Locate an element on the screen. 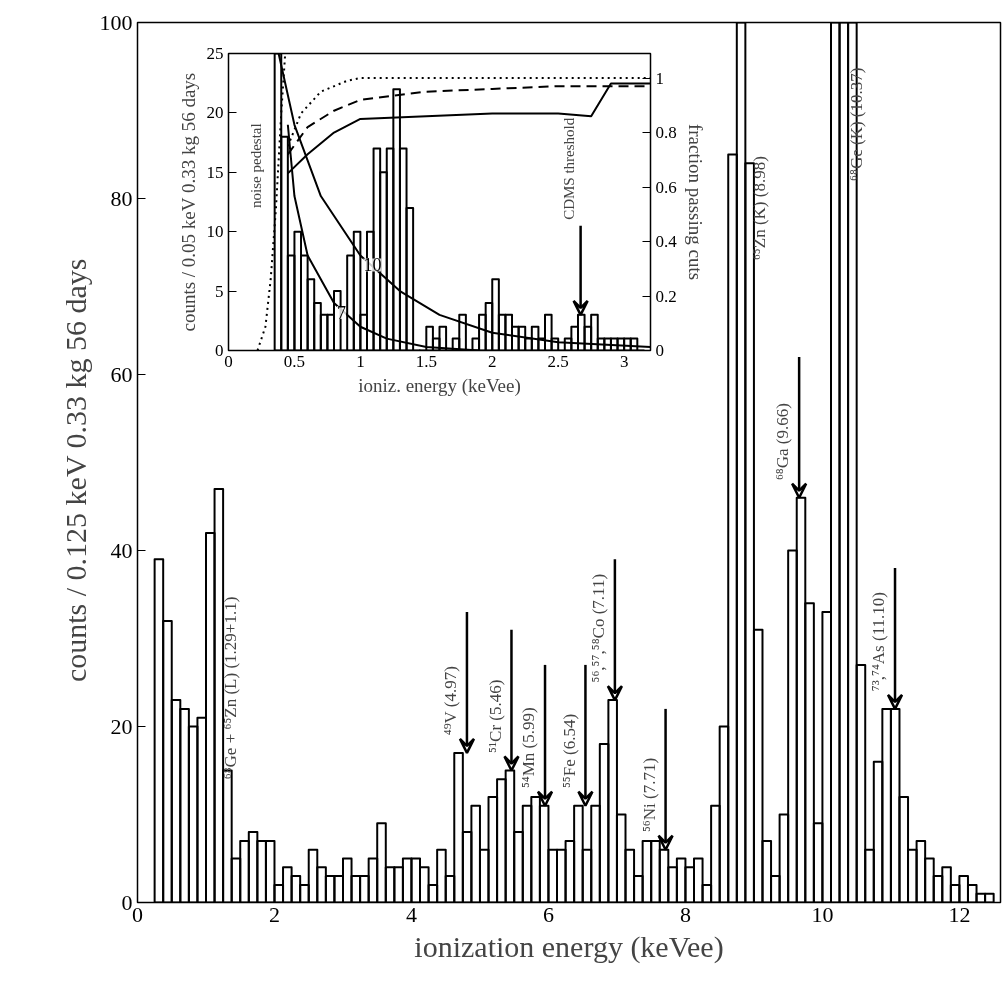 The width and height of the screenshot is (1003, 1005). annotation: ⁵⁶Ni (7.71) is located at coordinates (649, 795).